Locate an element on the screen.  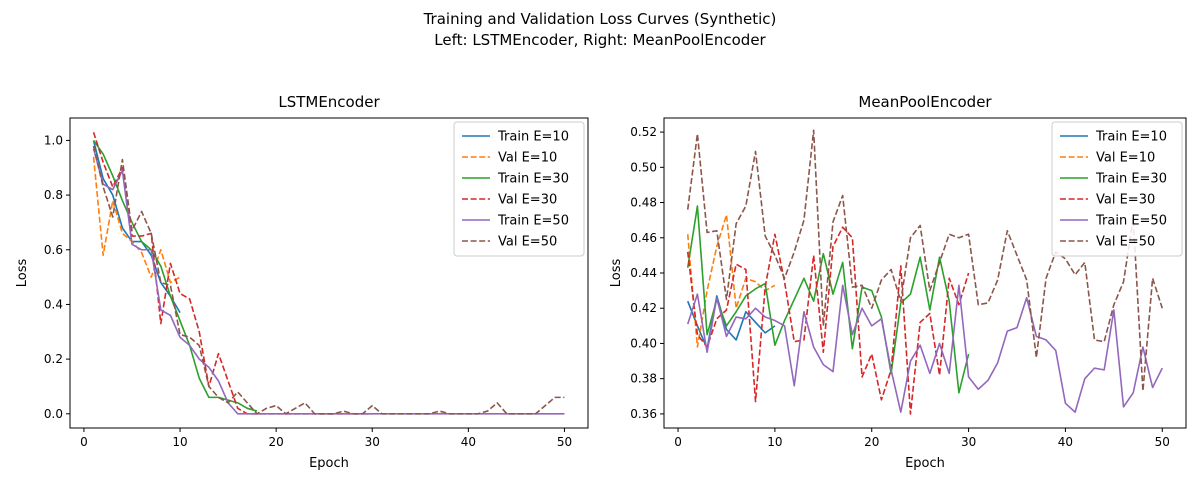
meanpool-y-tick-label: 0.40 is located at coordinates (643, 343).